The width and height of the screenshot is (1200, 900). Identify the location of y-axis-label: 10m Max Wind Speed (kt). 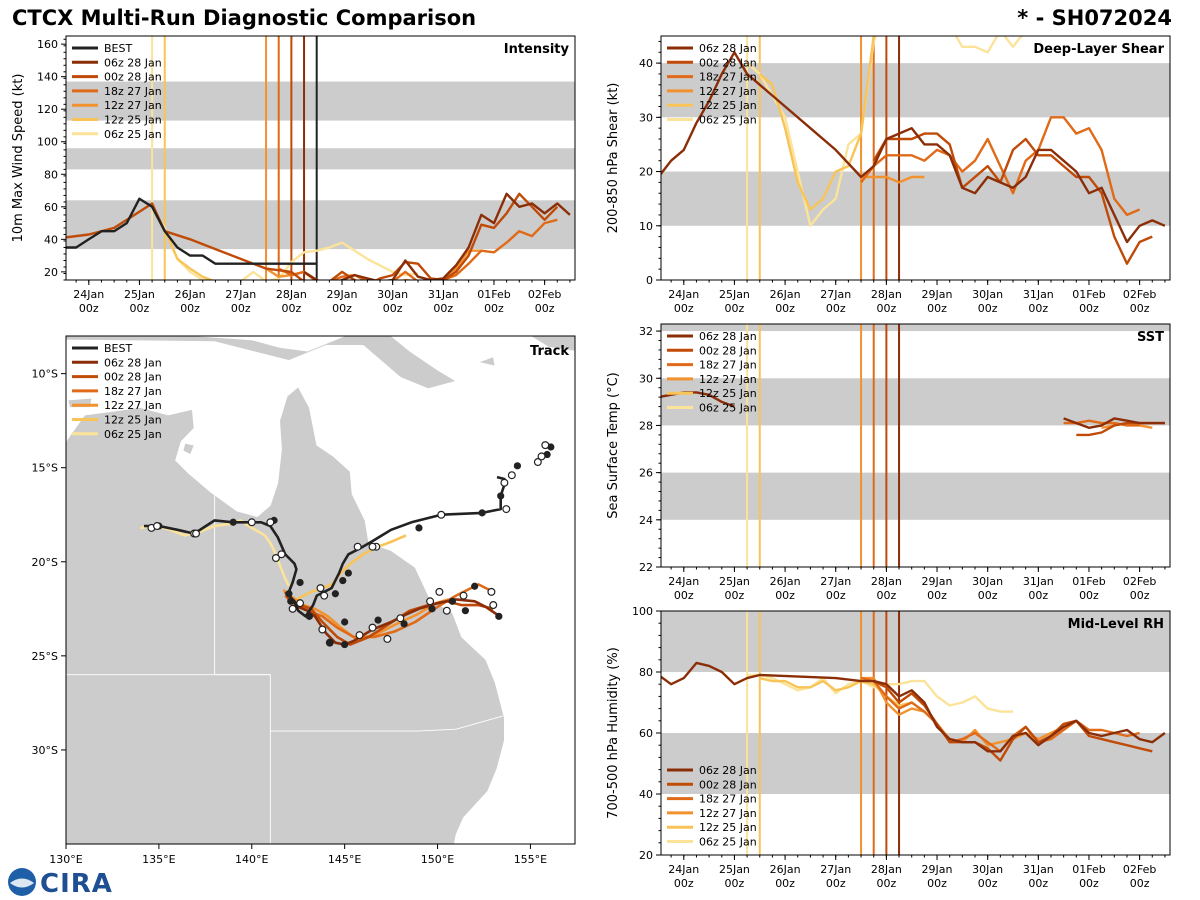
(18, 158).